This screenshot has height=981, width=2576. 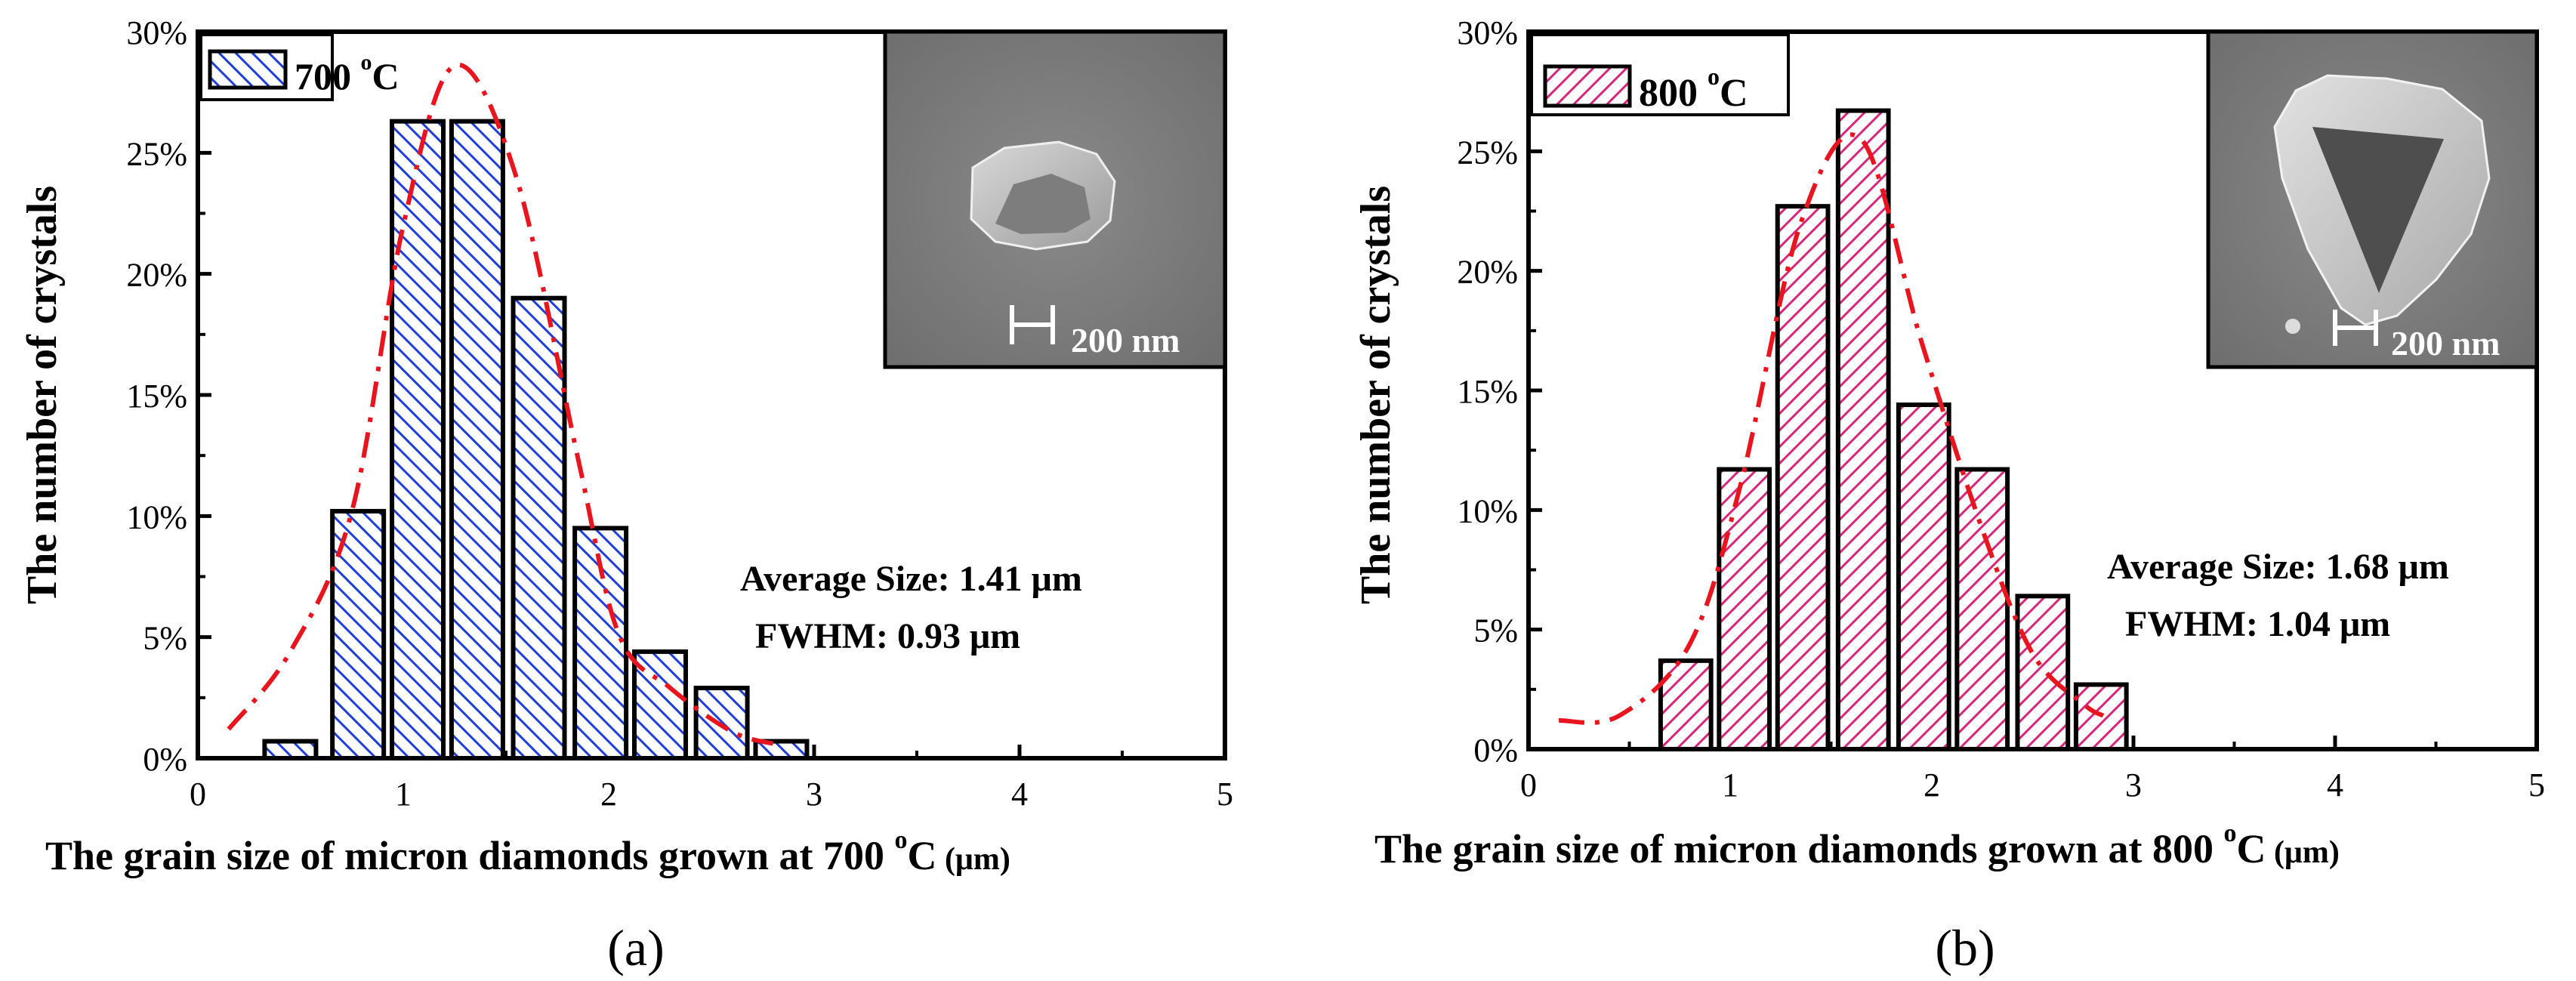 What do you see at coordinates (711, 779) in the screenshot?
I see `panel-a-x-axis: 0 1 2 3 4 5` at bounding box center [711, 779].